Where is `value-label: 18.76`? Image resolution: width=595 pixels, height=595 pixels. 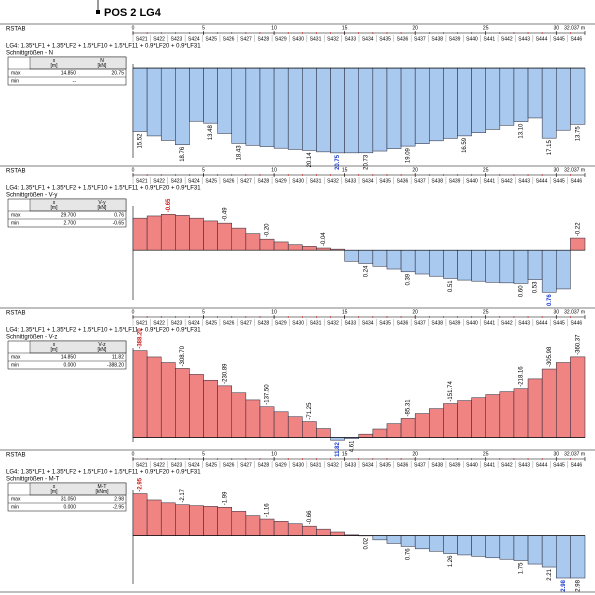
value-label: 18.76 is located at coordinates (183, 154).